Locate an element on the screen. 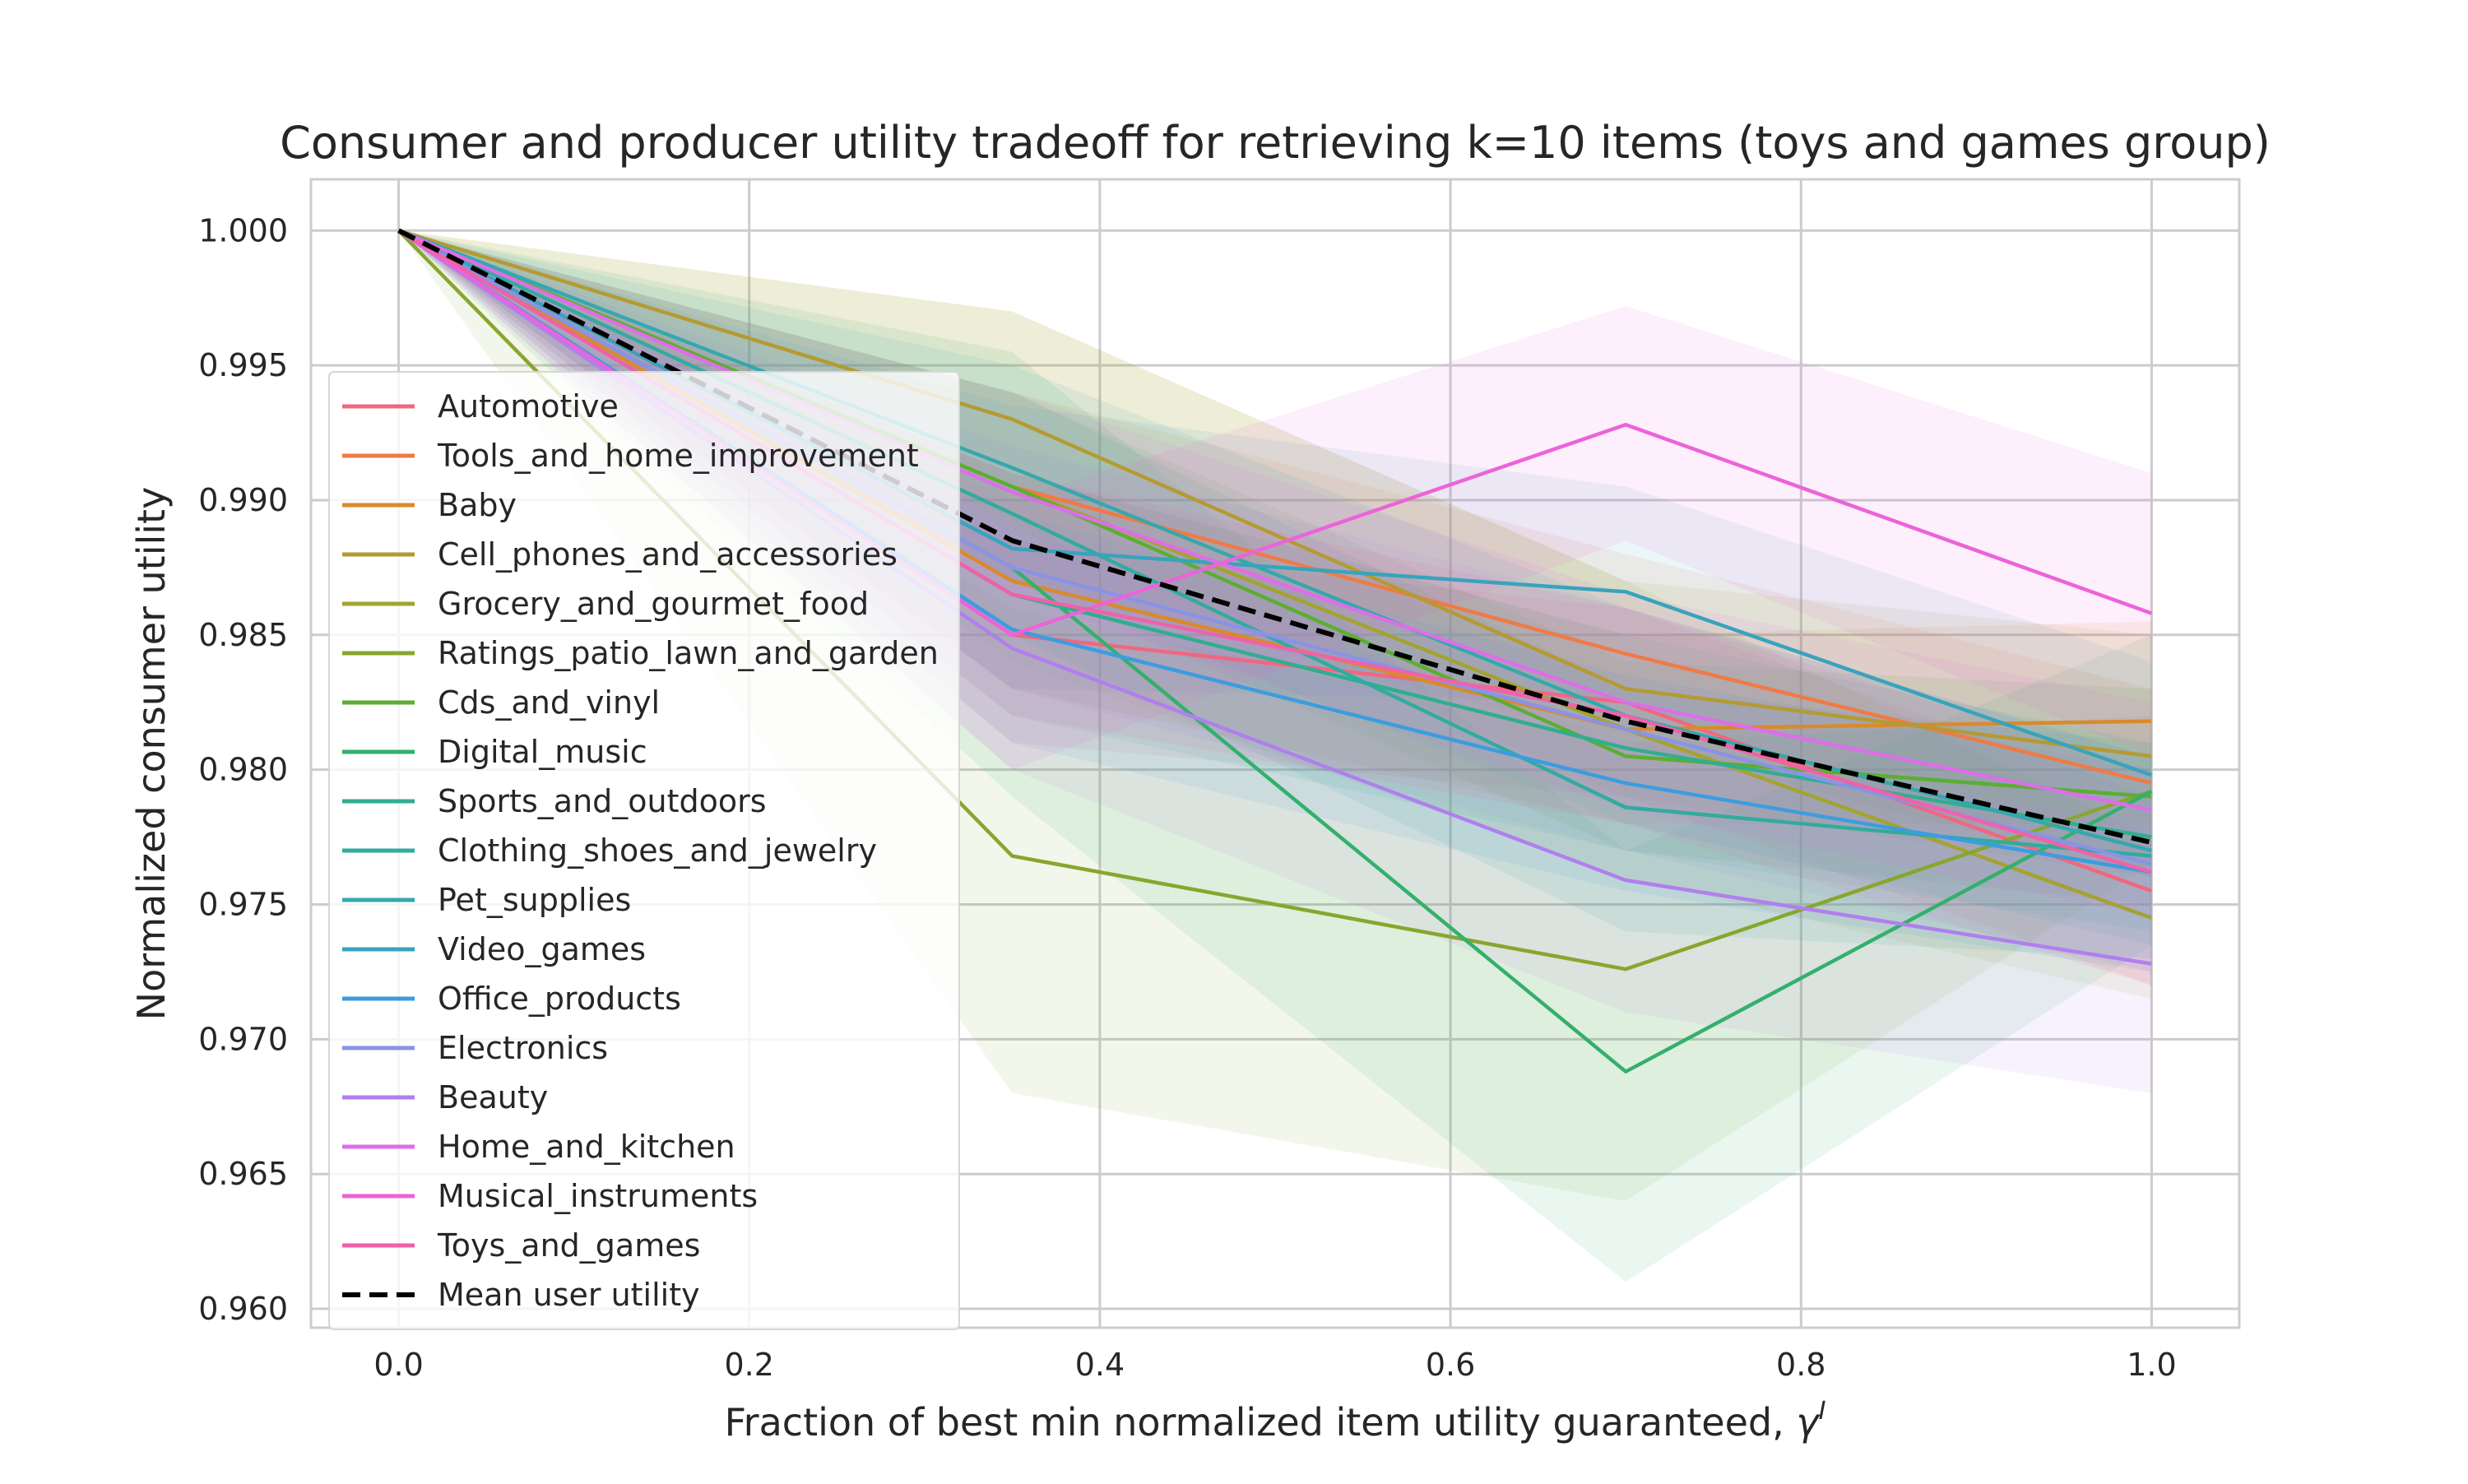  y-tick-label: 0.975 is located at coordinates (243, 905).